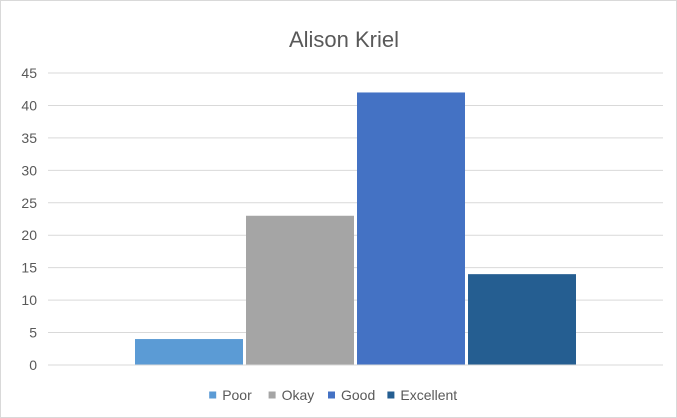 Image resolution: width=677 pixels, height=418 pixels. Describe the element at coordinates (358, 395) in the screenshot. I see `legend-label: Good` at that location.